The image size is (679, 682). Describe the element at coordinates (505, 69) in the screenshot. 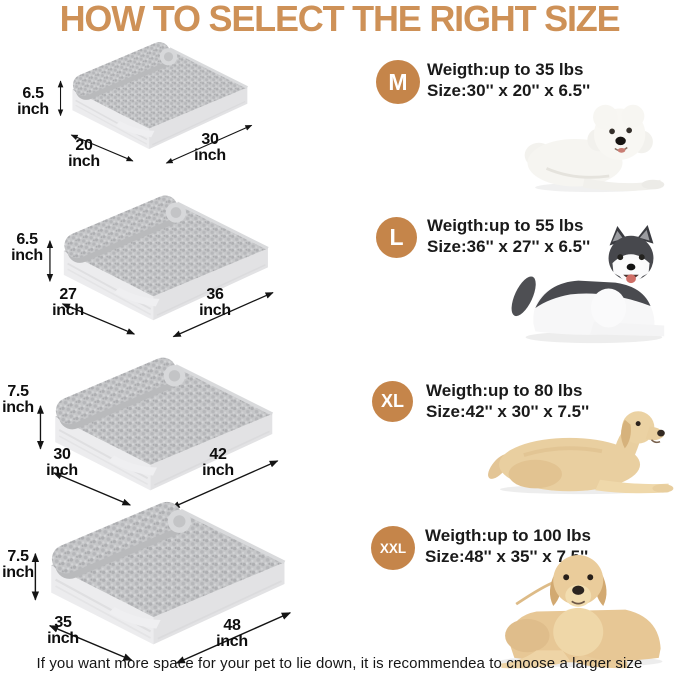

I see `weight-text: Weigth:up to 35 lbs` at that location.